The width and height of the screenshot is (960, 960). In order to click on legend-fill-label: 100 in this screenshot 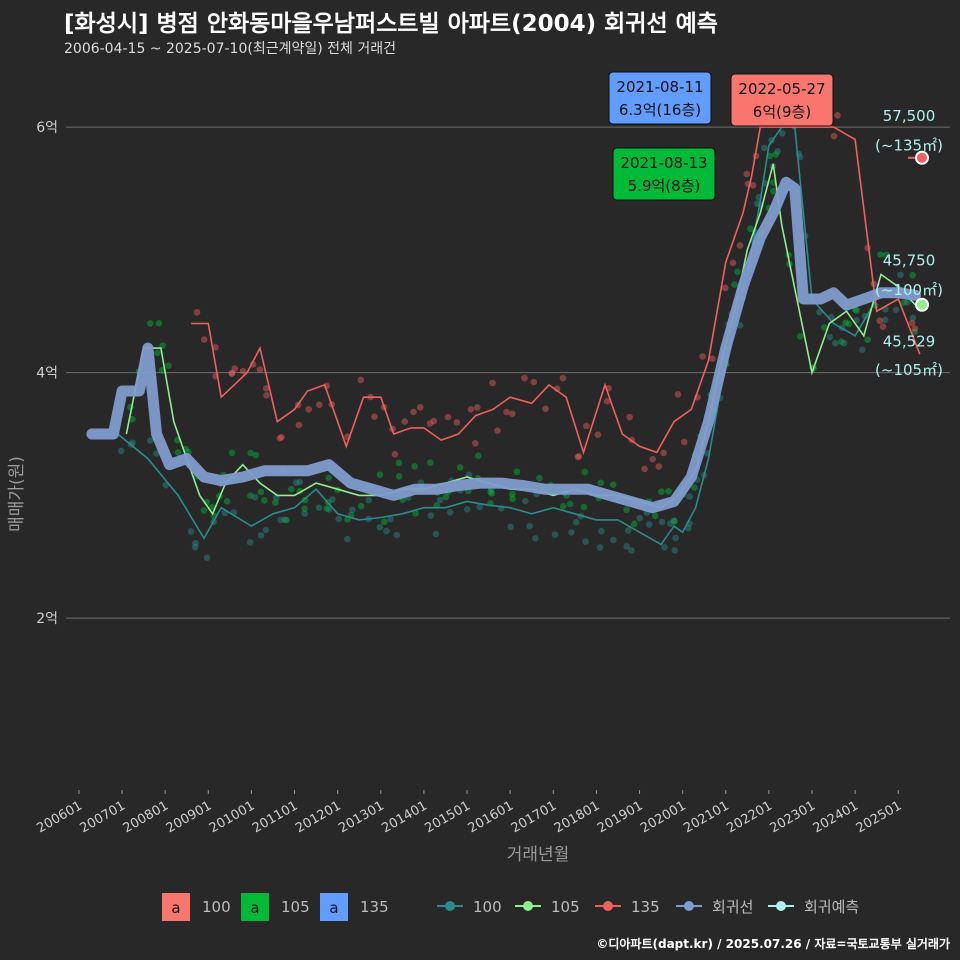, I will do `click(216, 907)`.